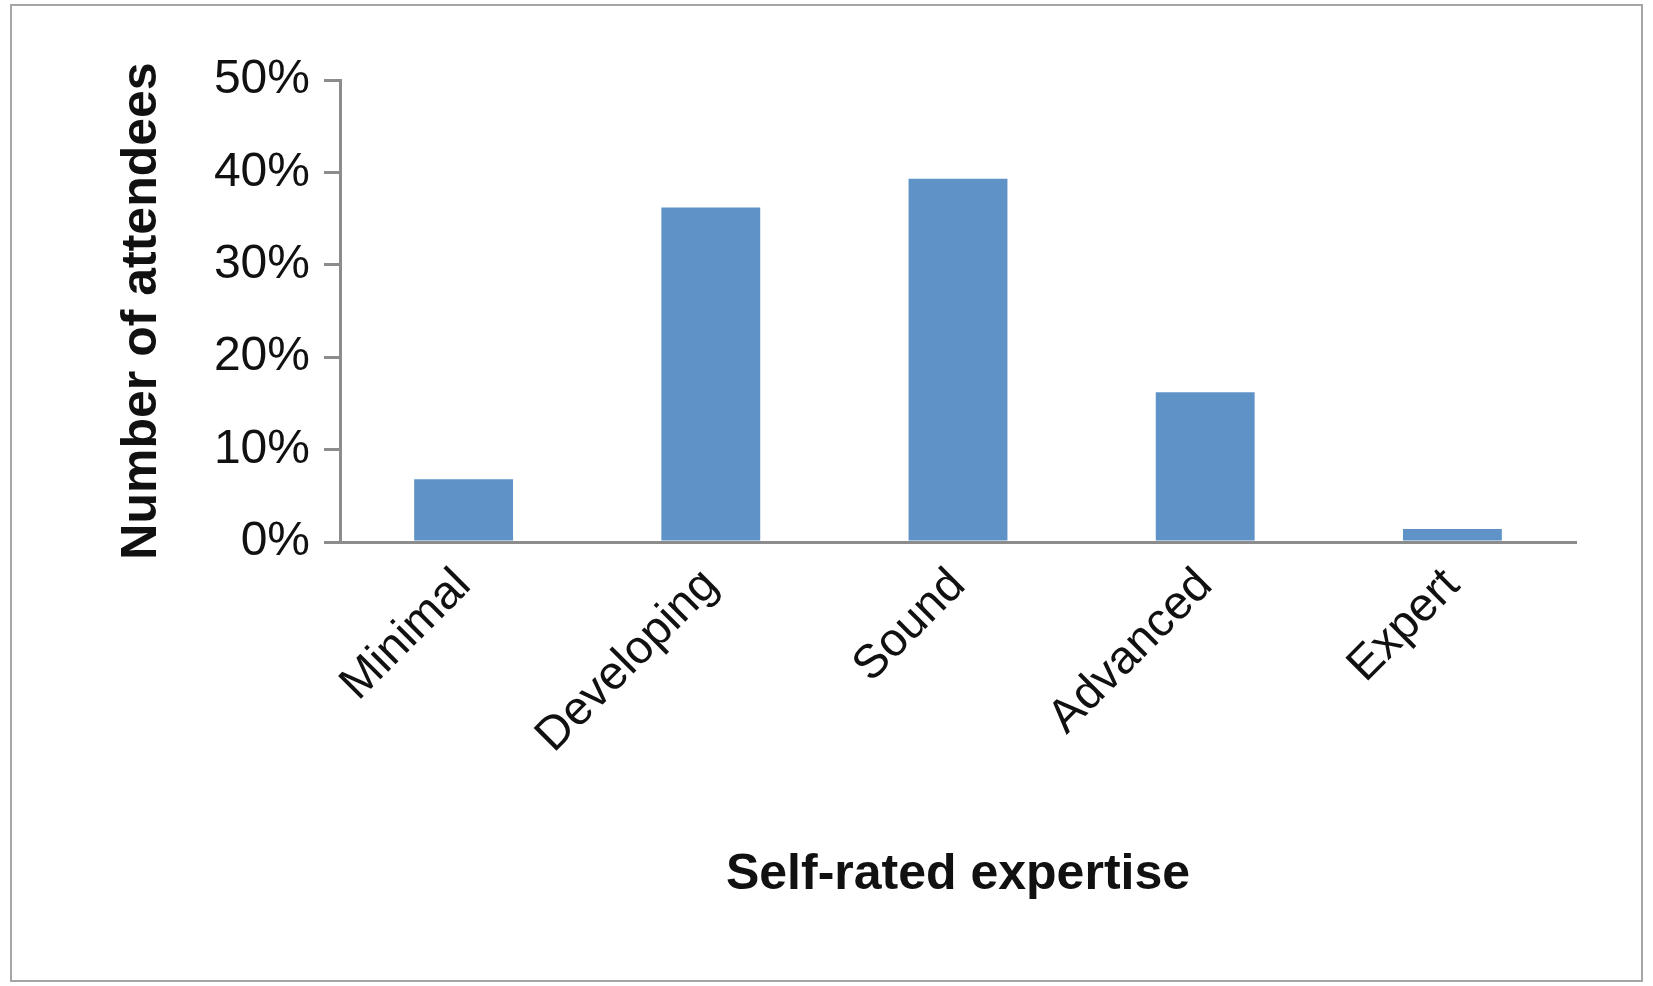  Describe the element at coordinates (261, 446) in the screenshot. I see `y-tick-label: 10%` at that location.